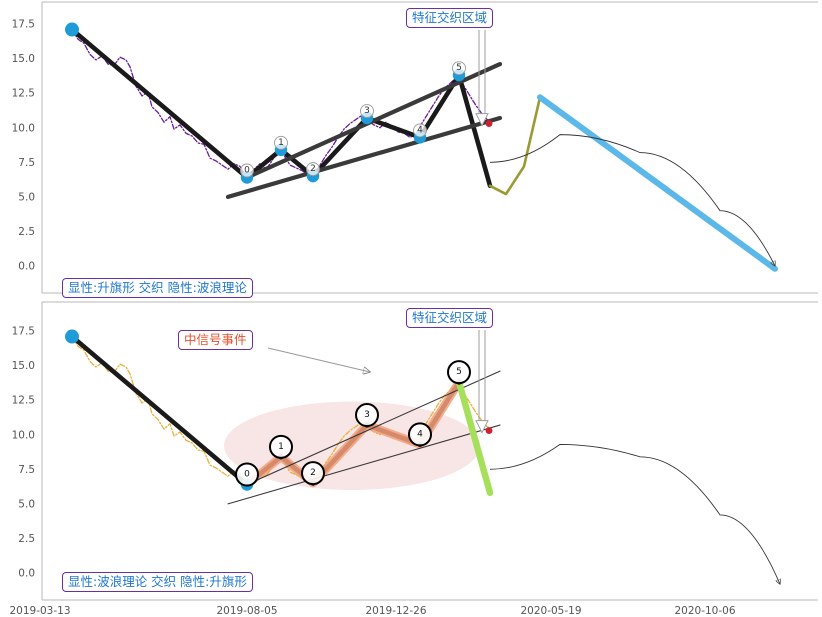 The image size is (822, 617). I want to click on series-channel-lower-bottom, so click(364, 464).